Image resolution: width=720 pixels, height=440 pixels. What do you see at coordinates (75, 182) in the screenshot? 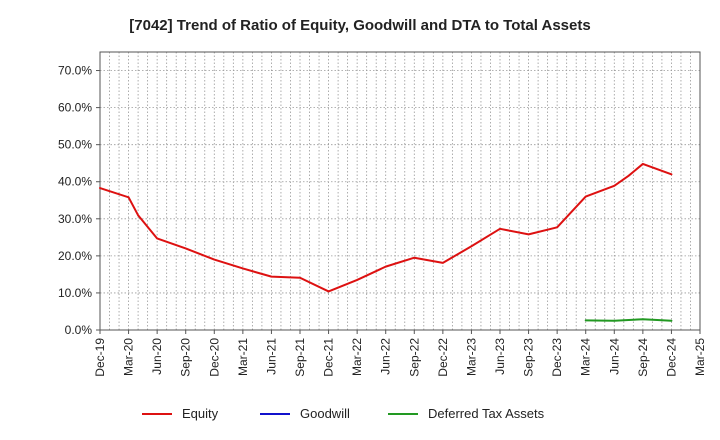
I see `y-tick-label: 40.0%` at bounding box center [75, 182].